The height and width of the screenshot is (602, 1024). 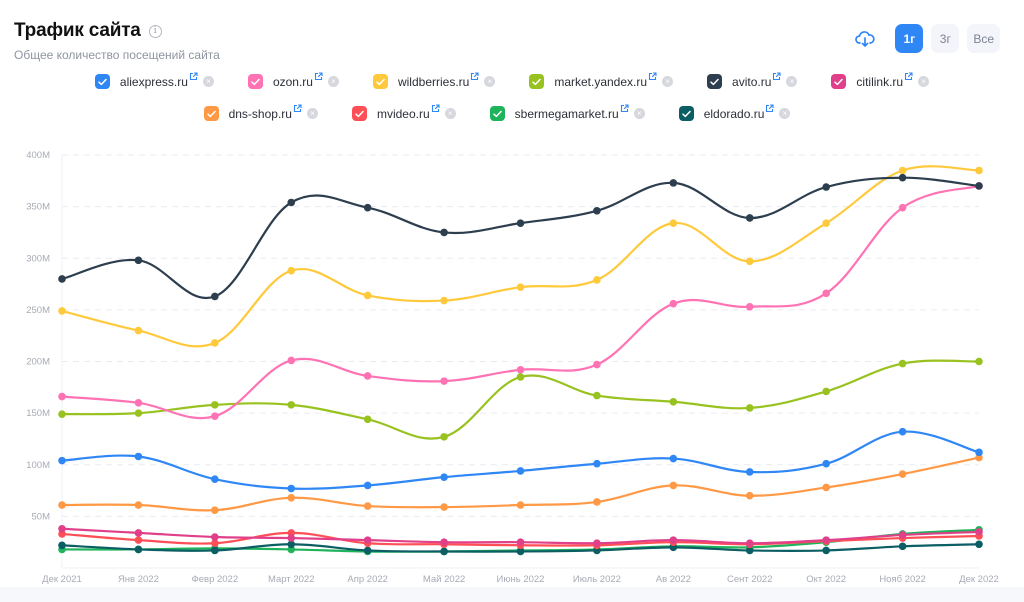 I want to click on legend-label: mvideo.ru, so click(x=403, y=113).